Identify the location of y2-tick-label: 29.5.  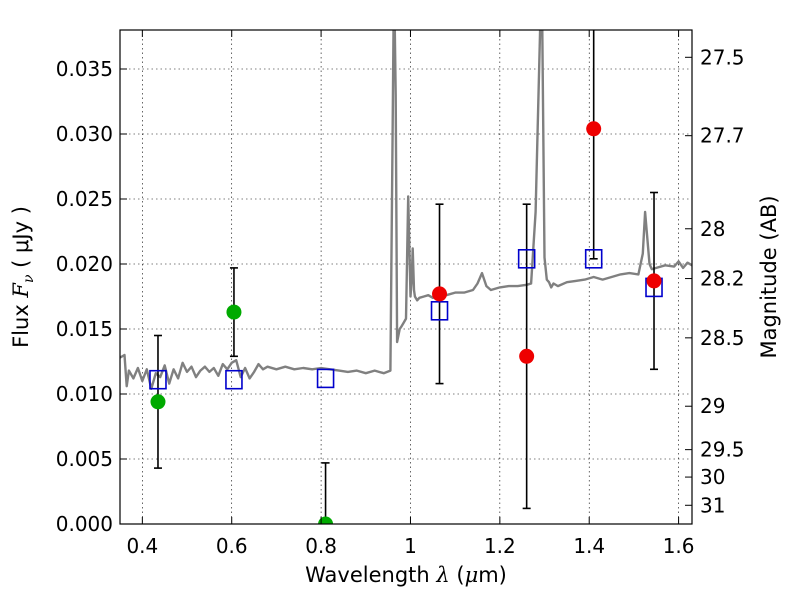
(722, 450).